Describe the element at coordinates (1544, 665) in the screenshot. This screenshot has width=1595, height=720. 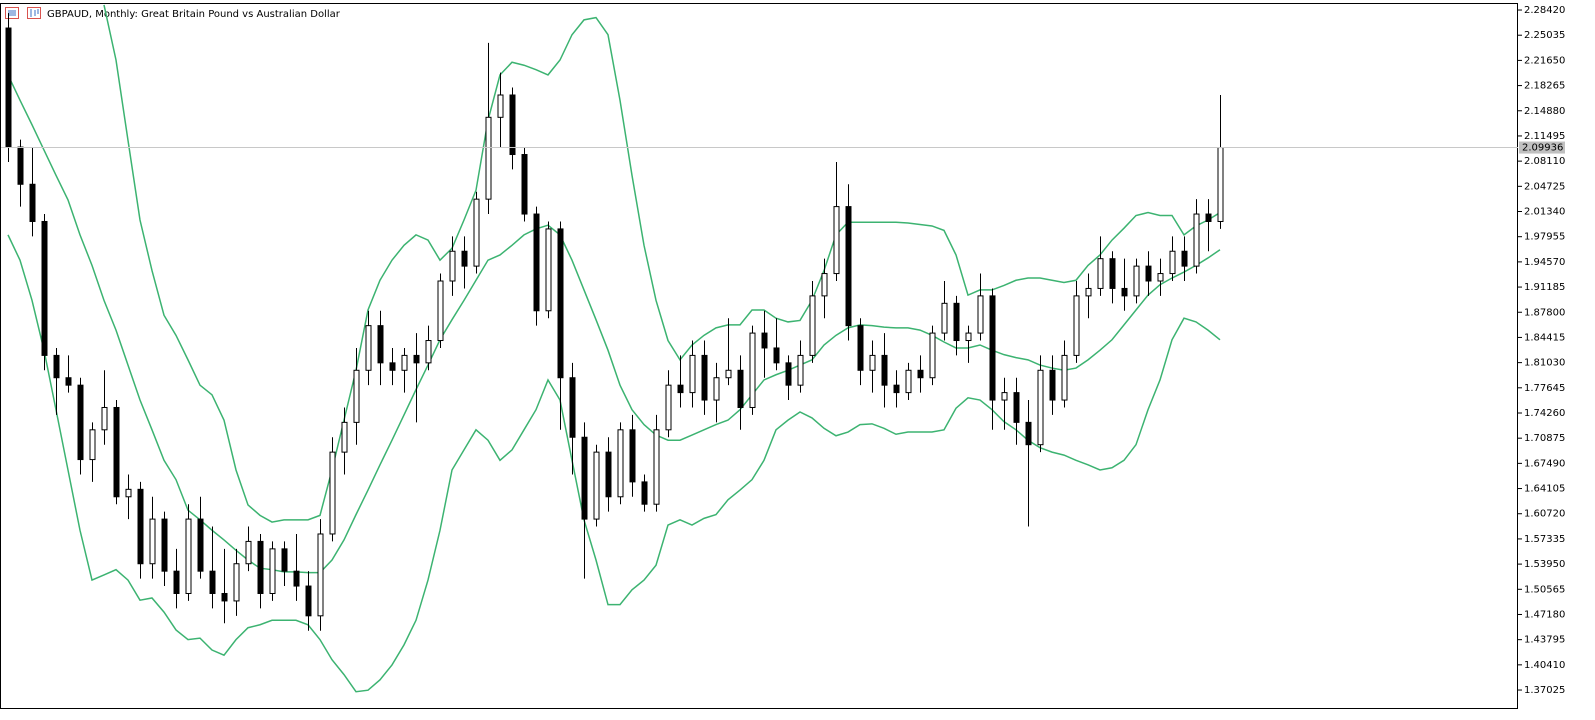
I see `y-tick-label: 1.40410` at that location.